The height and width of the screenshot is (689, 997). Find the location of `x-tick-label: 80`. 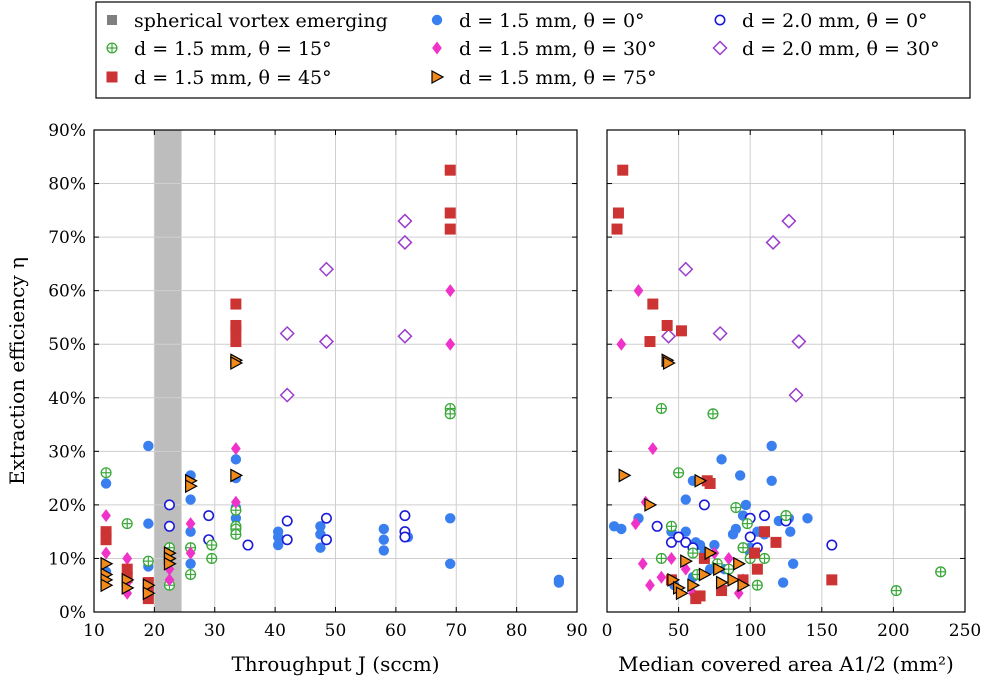

x-tick-label: 80 is located at coordinates (517, 631).